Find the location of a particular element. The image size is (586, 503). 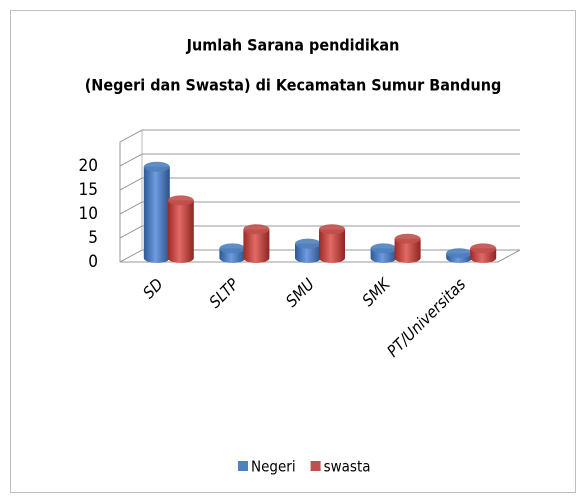

floor-edge is located at coordinates (320, 256).